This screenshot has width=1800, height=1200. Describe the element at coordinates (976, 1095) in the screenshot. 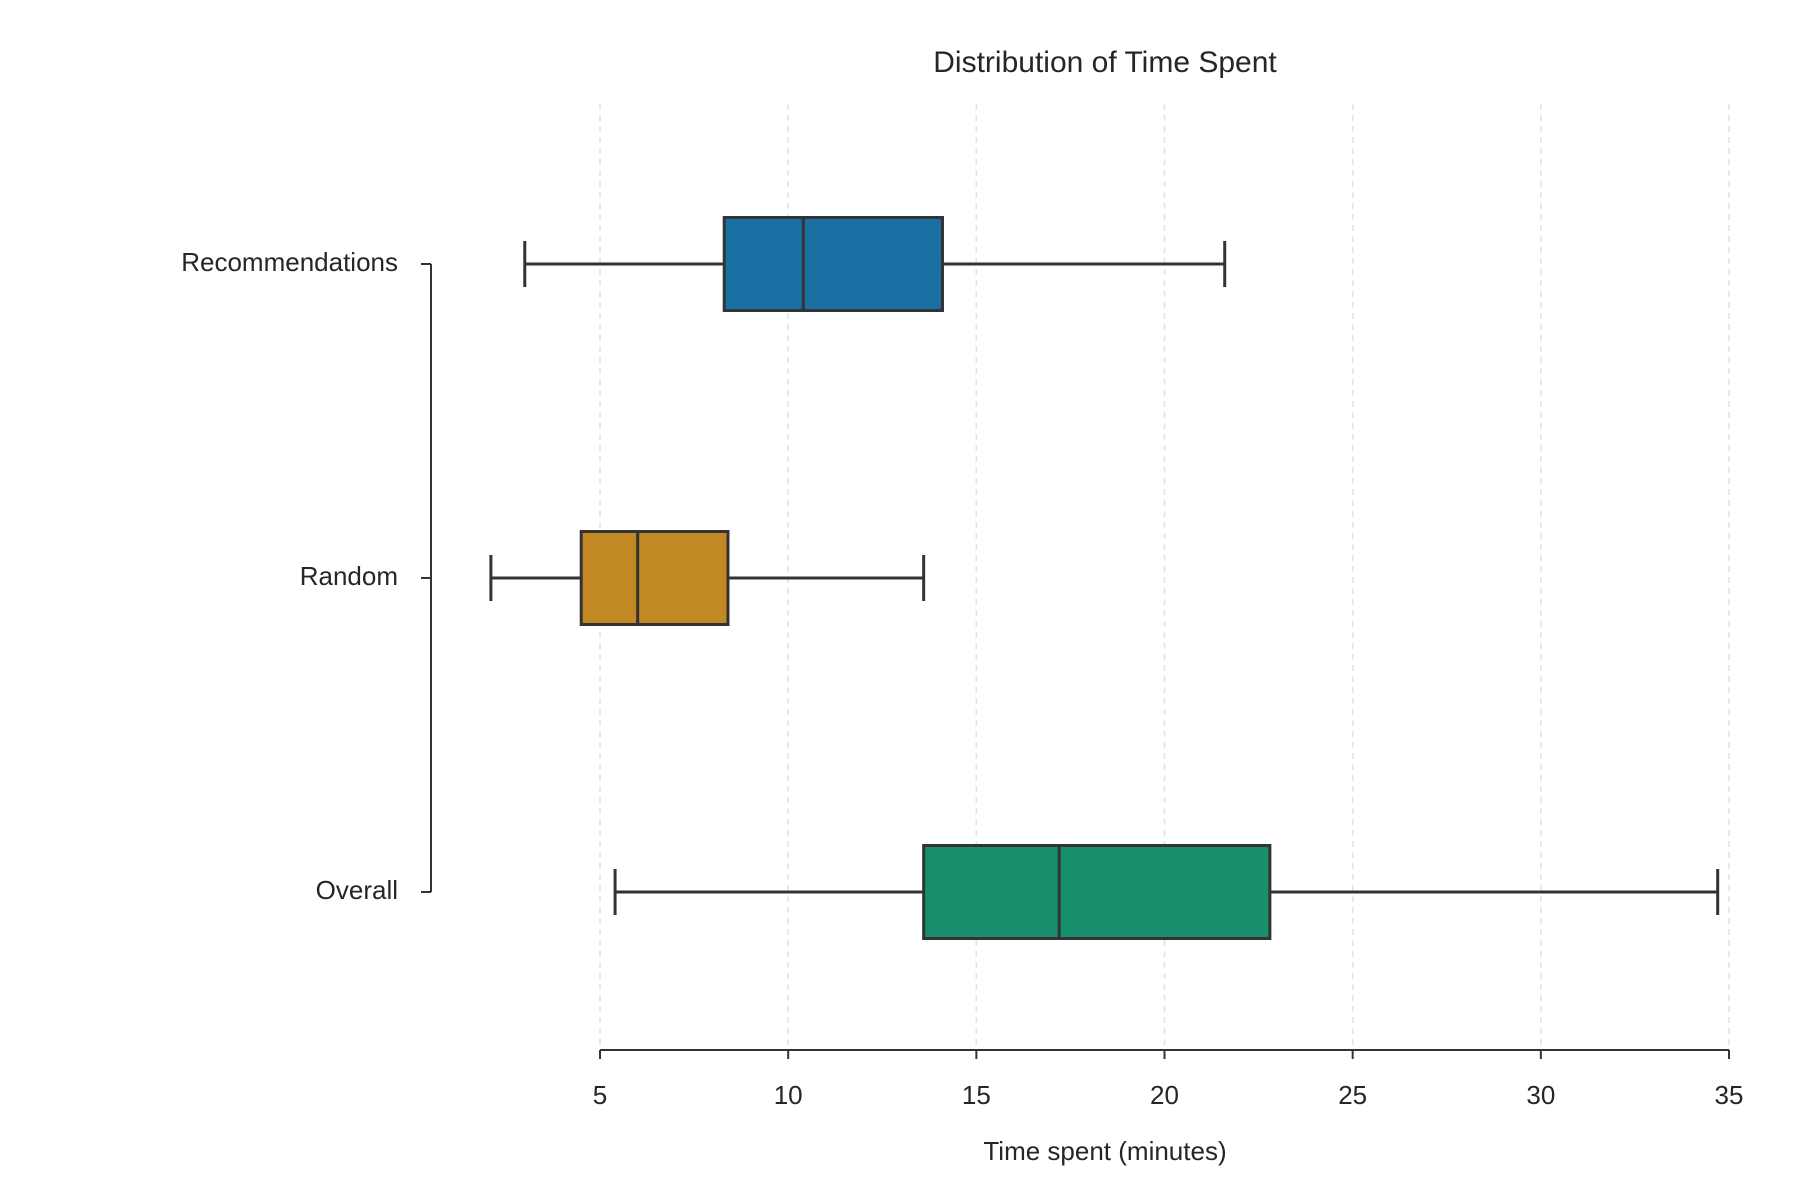

I see `x-tick-label: 15` at that location.